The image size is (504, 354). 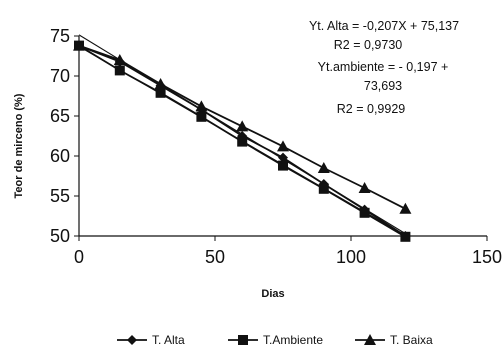 I want to click on x-tick-label: 0, so click(x=79, y=257).